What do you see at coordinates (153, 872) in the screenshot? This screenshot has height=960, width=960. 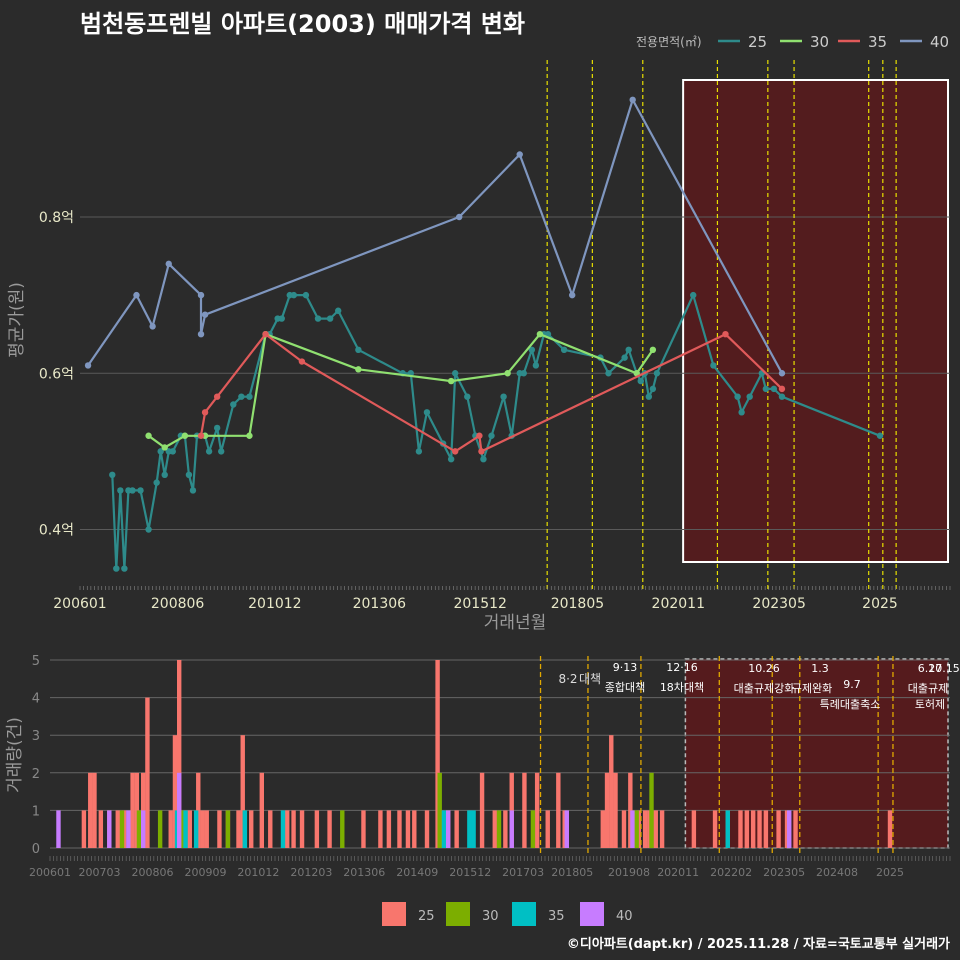 I see `bar-x-tick-label: 200806` at bounding box center [153, 872].